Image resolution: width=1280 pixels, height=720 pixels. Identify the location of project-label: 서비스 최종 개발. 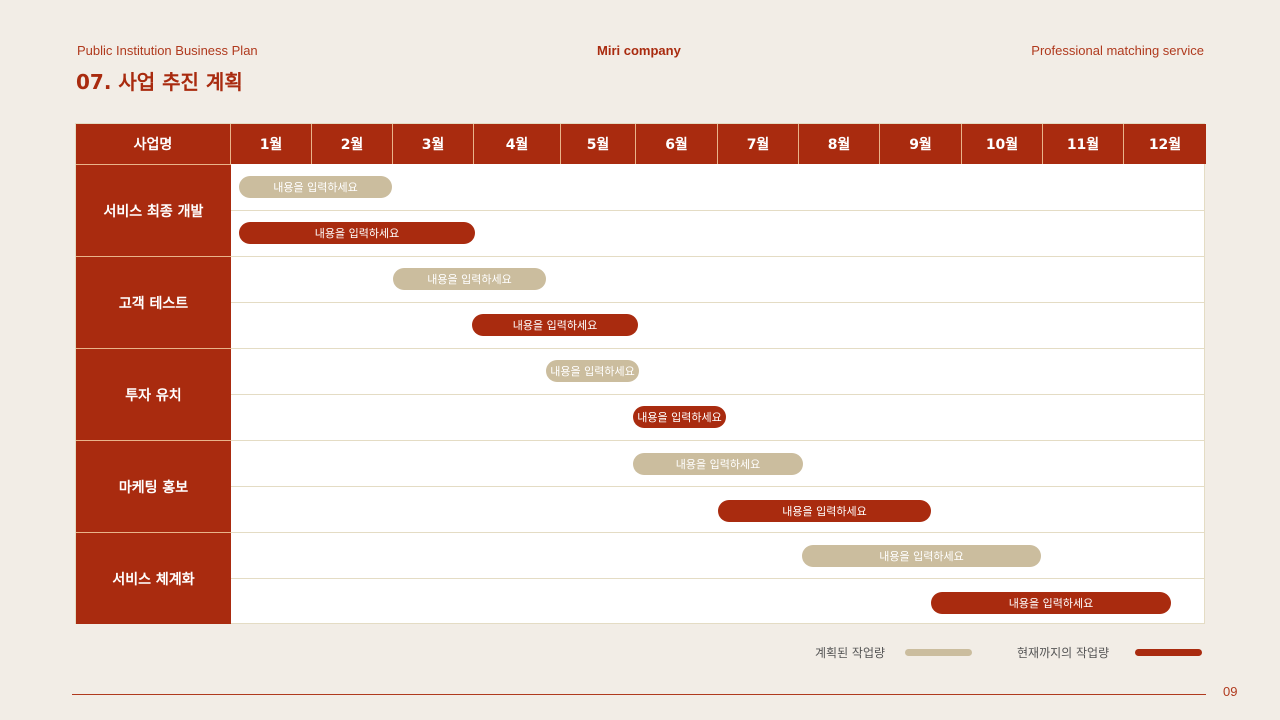
(153, 210).